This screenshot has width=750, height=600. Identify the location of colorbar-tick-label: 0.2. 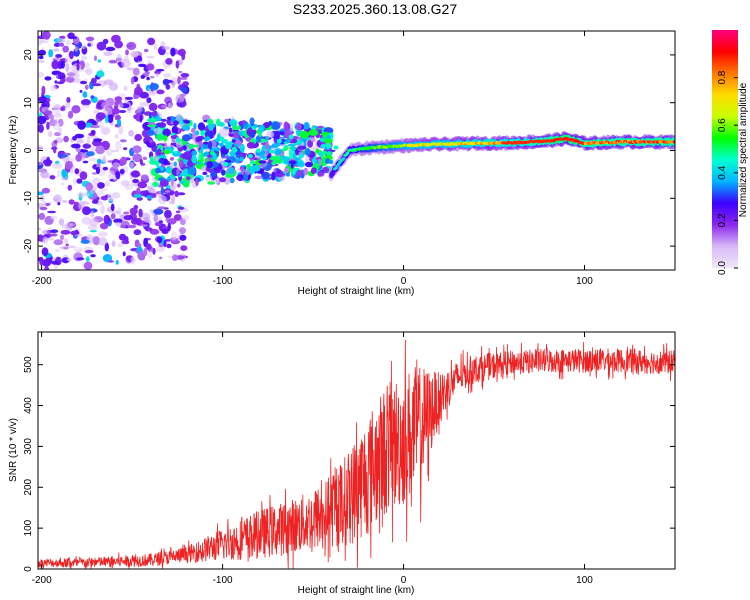
(722, 220).